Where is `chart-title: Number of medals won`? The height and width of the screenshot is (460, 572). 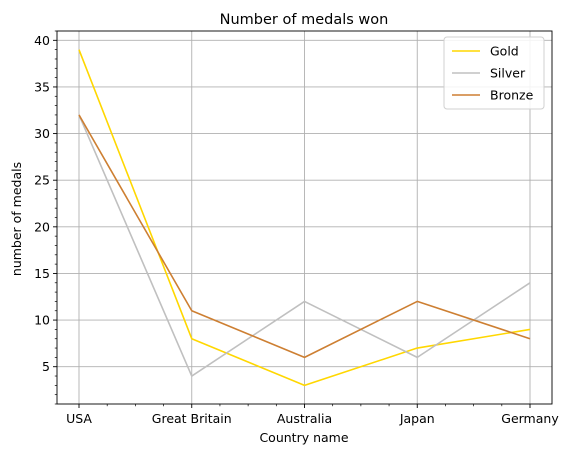
chart-title: Number of medals won is located at coordinates (304, 20).